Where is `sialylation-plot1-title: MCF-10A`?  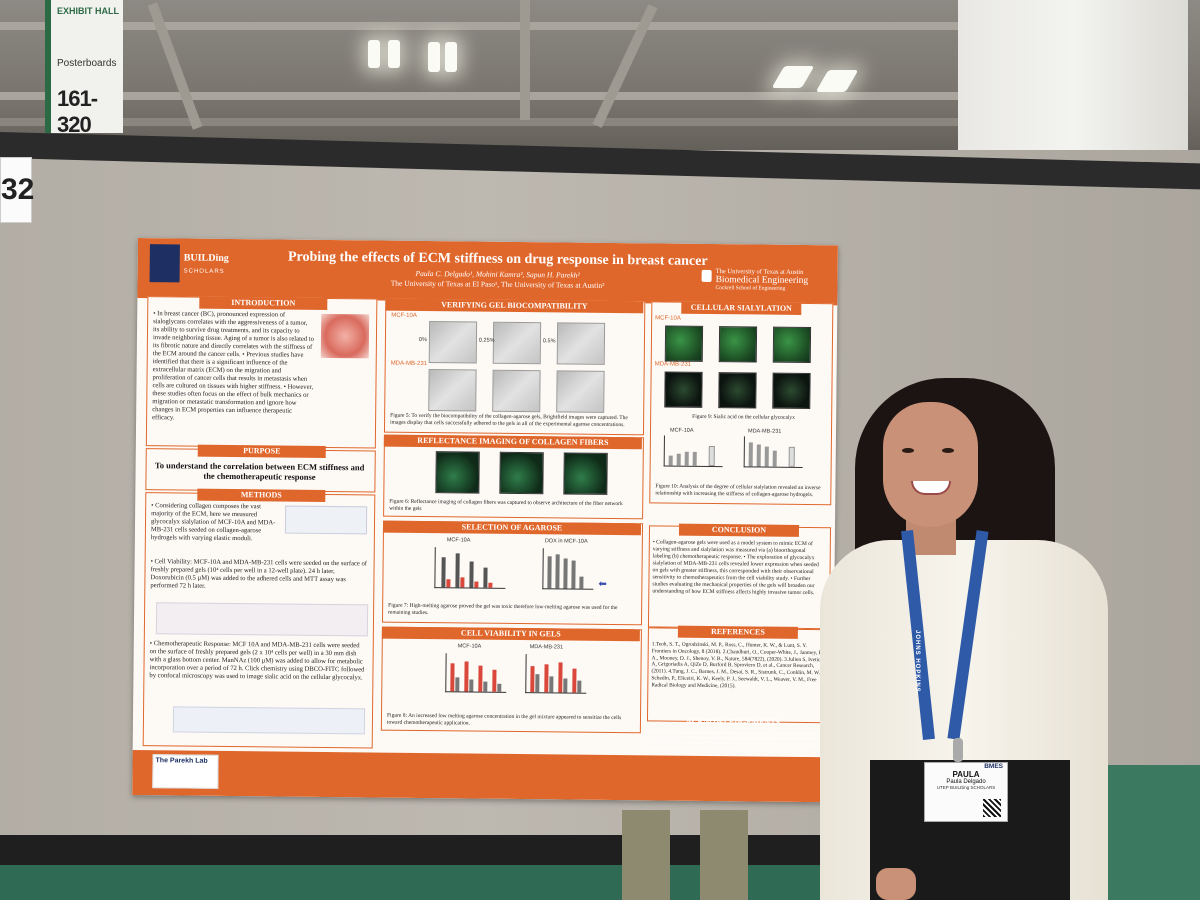
sialylation-plot1-title: MCF-10A is located at coordinates (681, 430).